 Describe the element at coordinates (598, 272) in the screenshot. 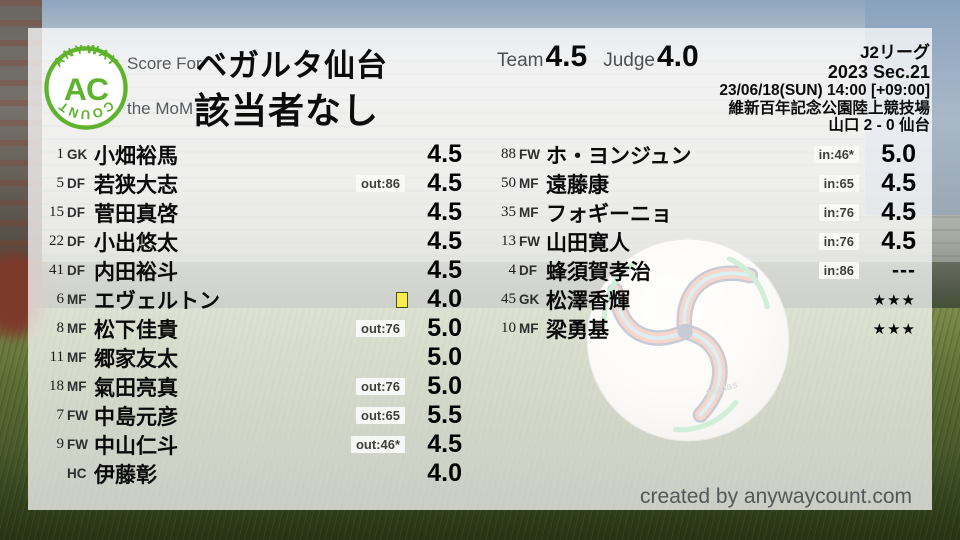

I see `player-name: 蜂須賀孝治` at that location.